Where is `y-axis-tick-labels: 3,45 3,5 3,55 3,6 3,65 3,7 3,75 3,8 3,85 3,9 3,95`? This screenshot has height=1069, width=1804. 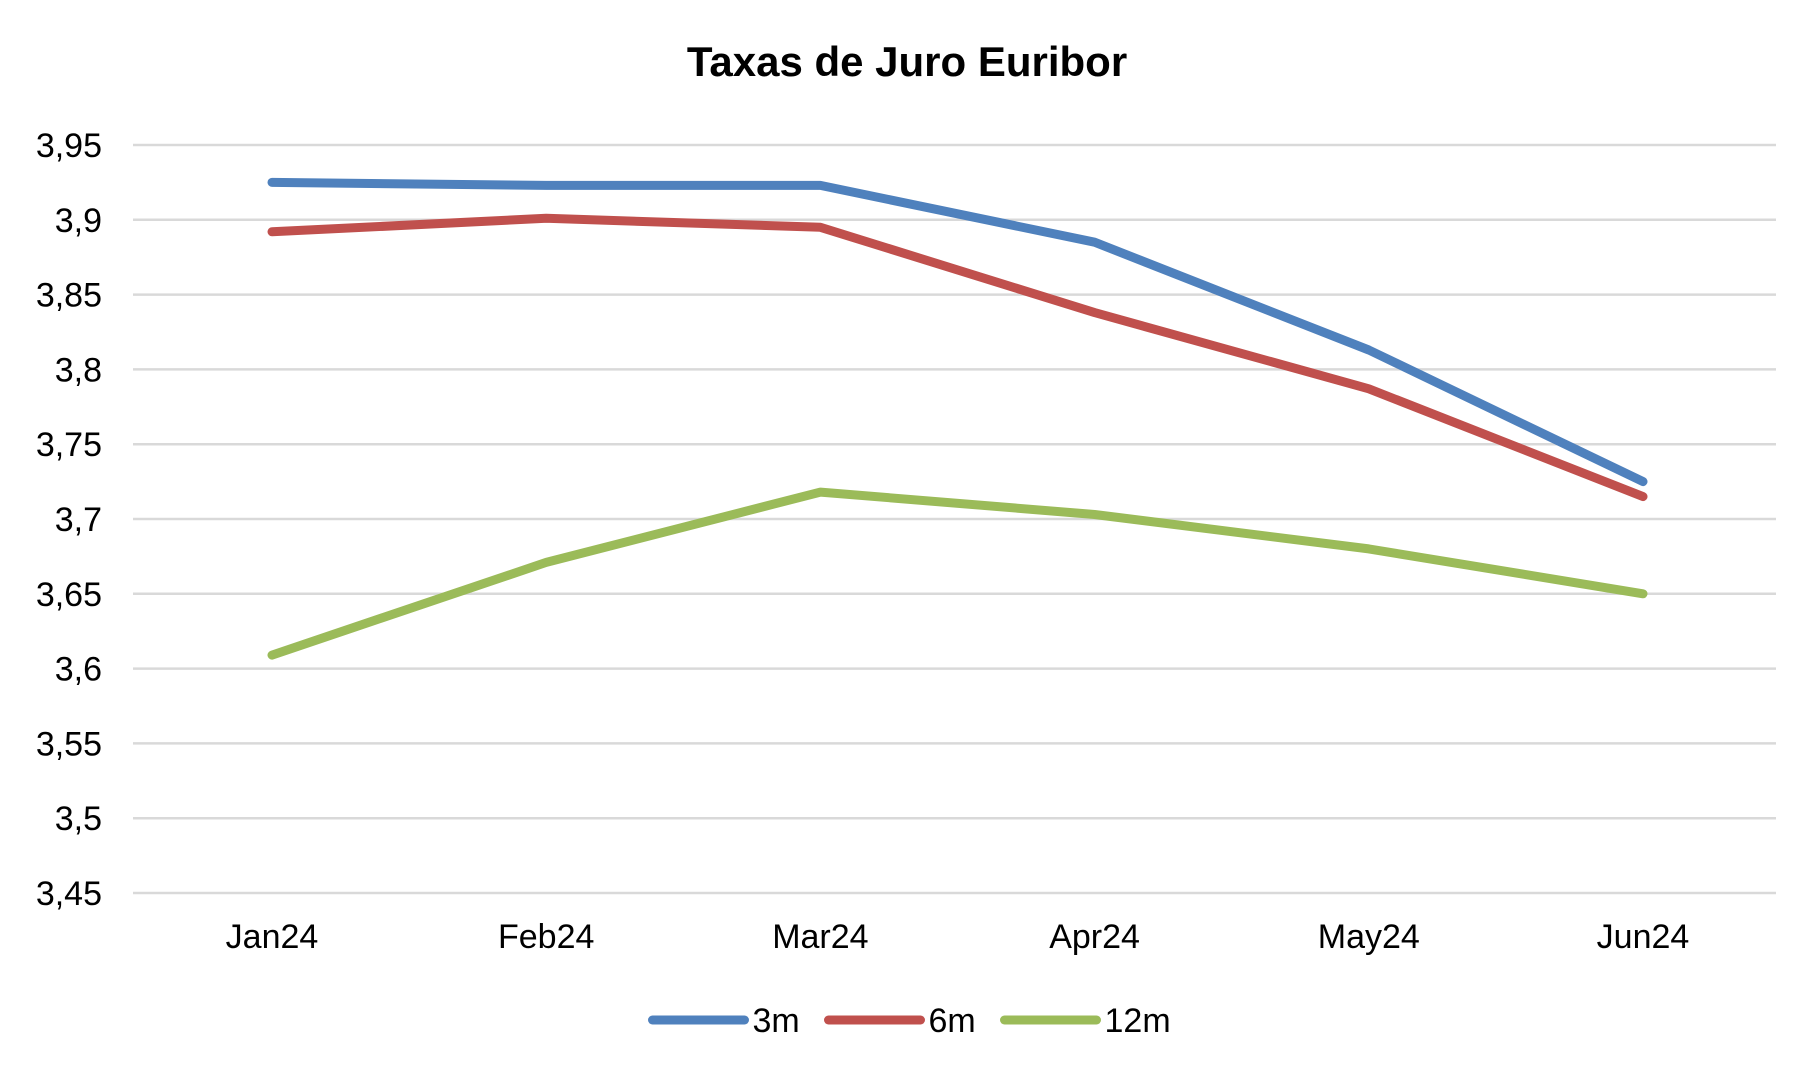
y-axis-tick-labels: 3,45 3,5 3,55 3,6 3,65 3,7 3,75 3,8 3,85 3,9 3,95 is located at coordinates (69, 520).